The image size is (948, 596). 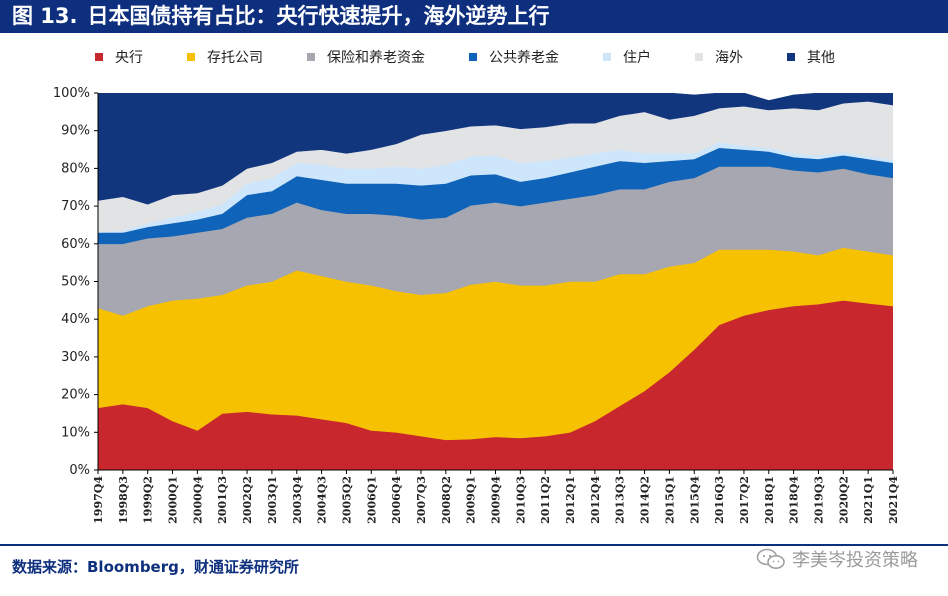 I want to click on x-tick-label-6: 2002Q2, so click(x=247, y=500).